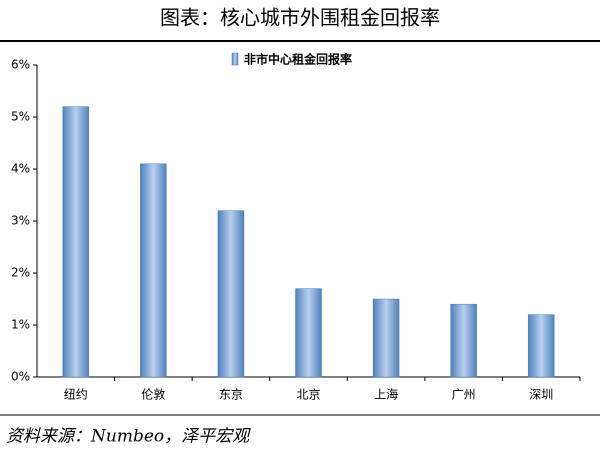 Image resolution: width=600 pixels, height=462 pixels. What do you see at coordinates (235, 59) in the screenshot?
I see `legend-swatch` at bounding box center [235, 59].